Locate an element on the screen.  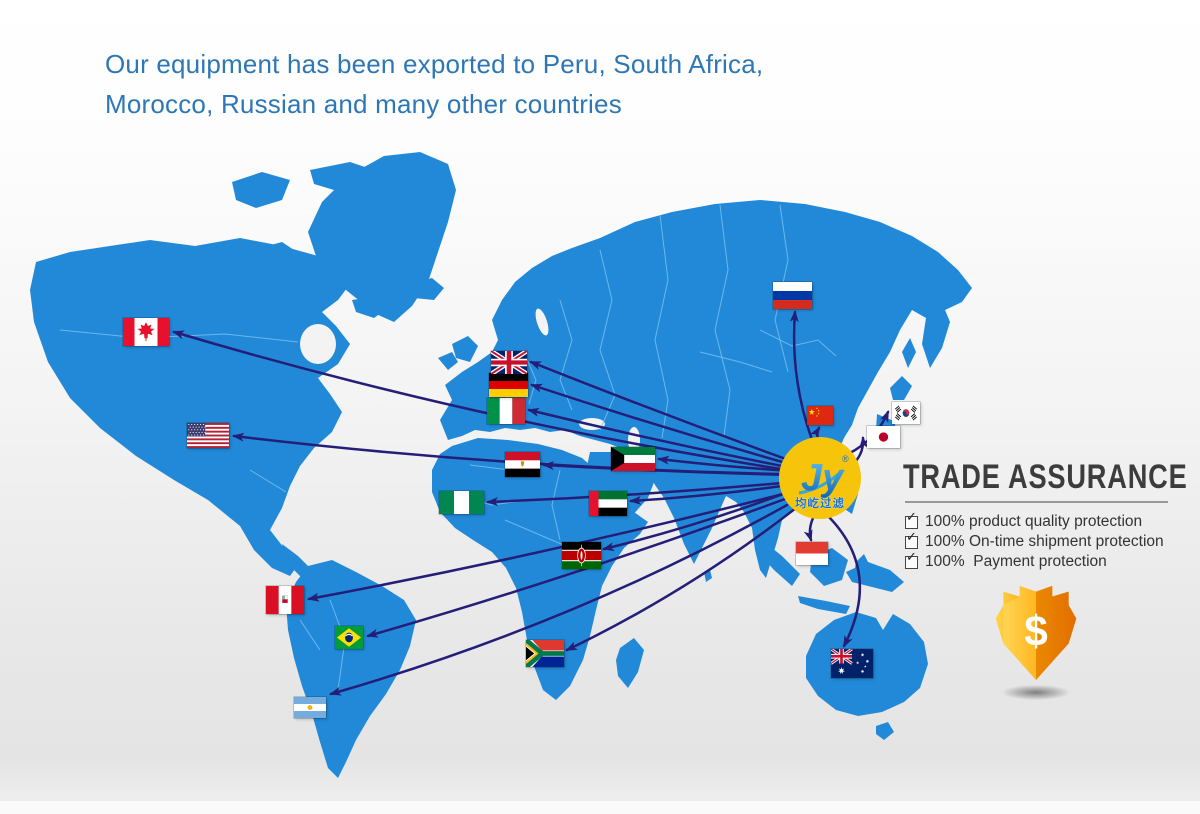
arrow-ar is located at coordinates (559, 599).